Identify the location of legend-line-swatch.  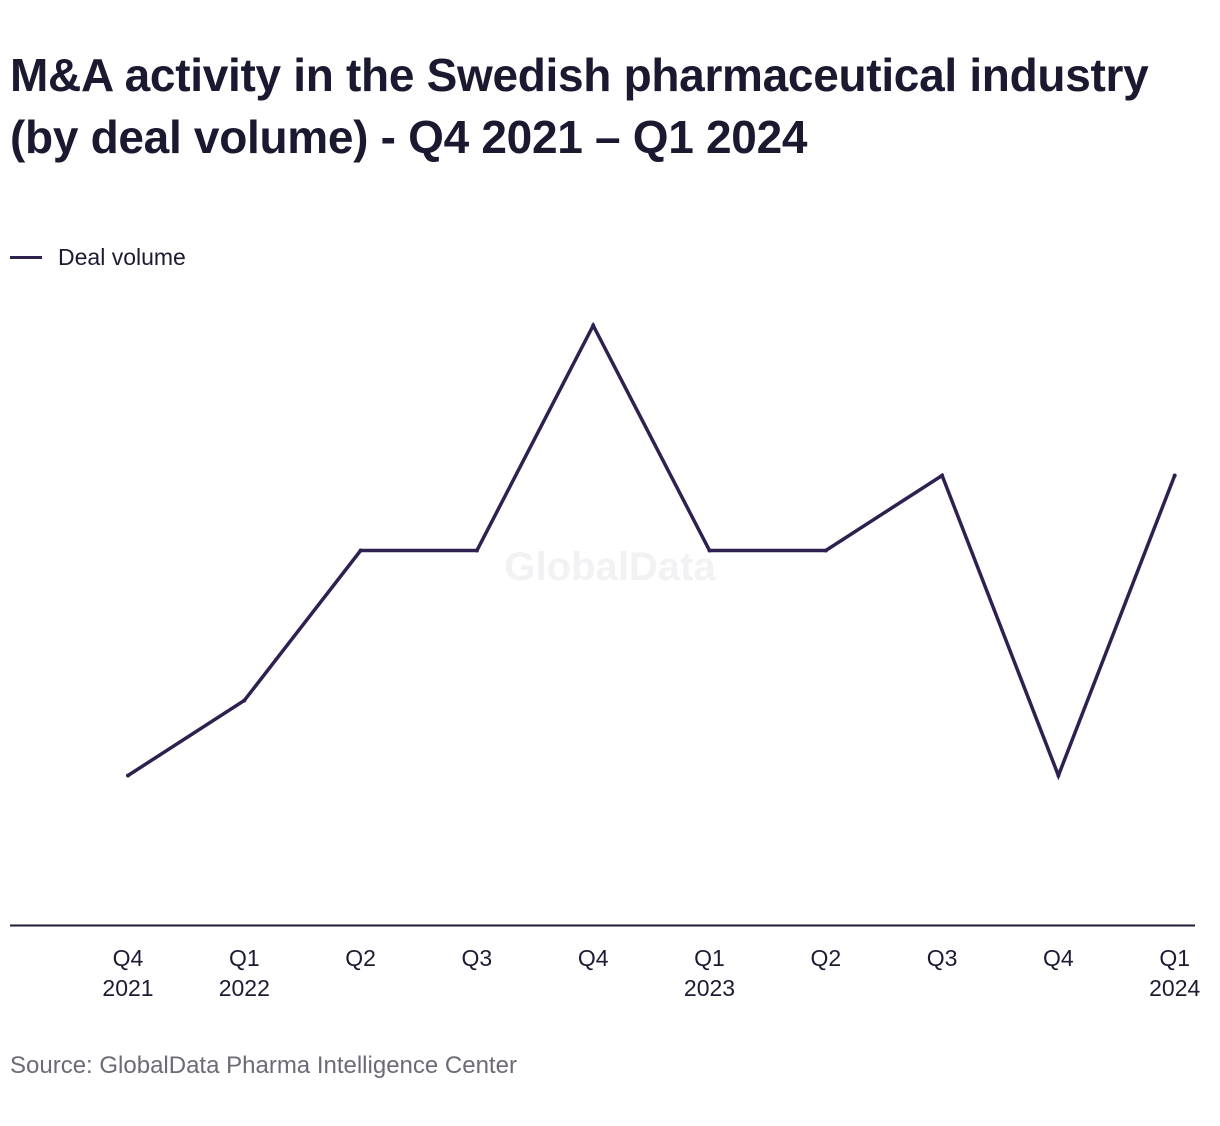
(26, 257).